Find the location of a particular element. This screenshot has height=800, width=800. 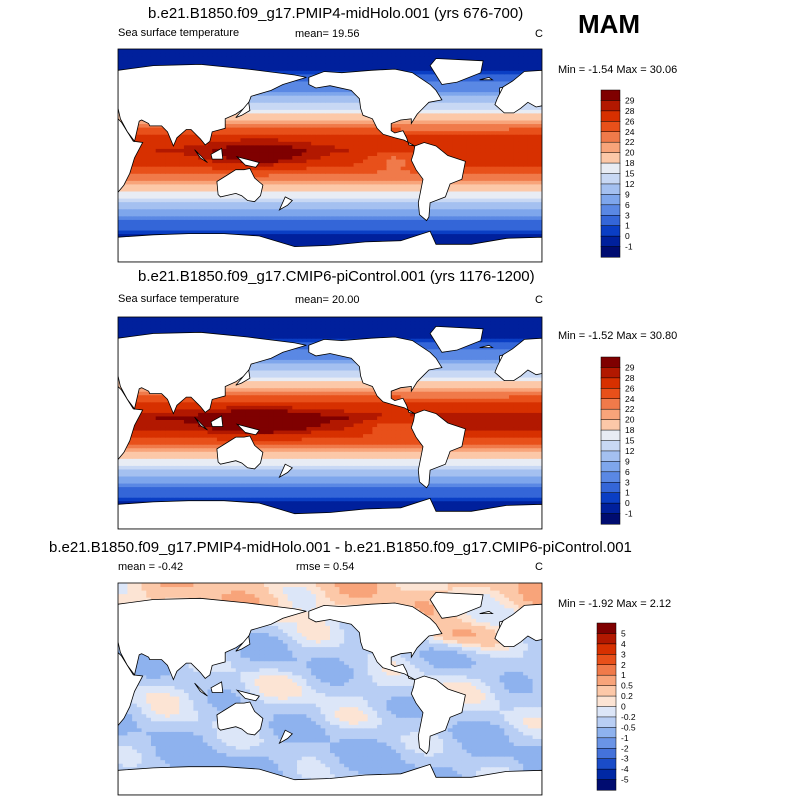

colorbar-1-label-6: 20 is located at coordinates (630, 153).